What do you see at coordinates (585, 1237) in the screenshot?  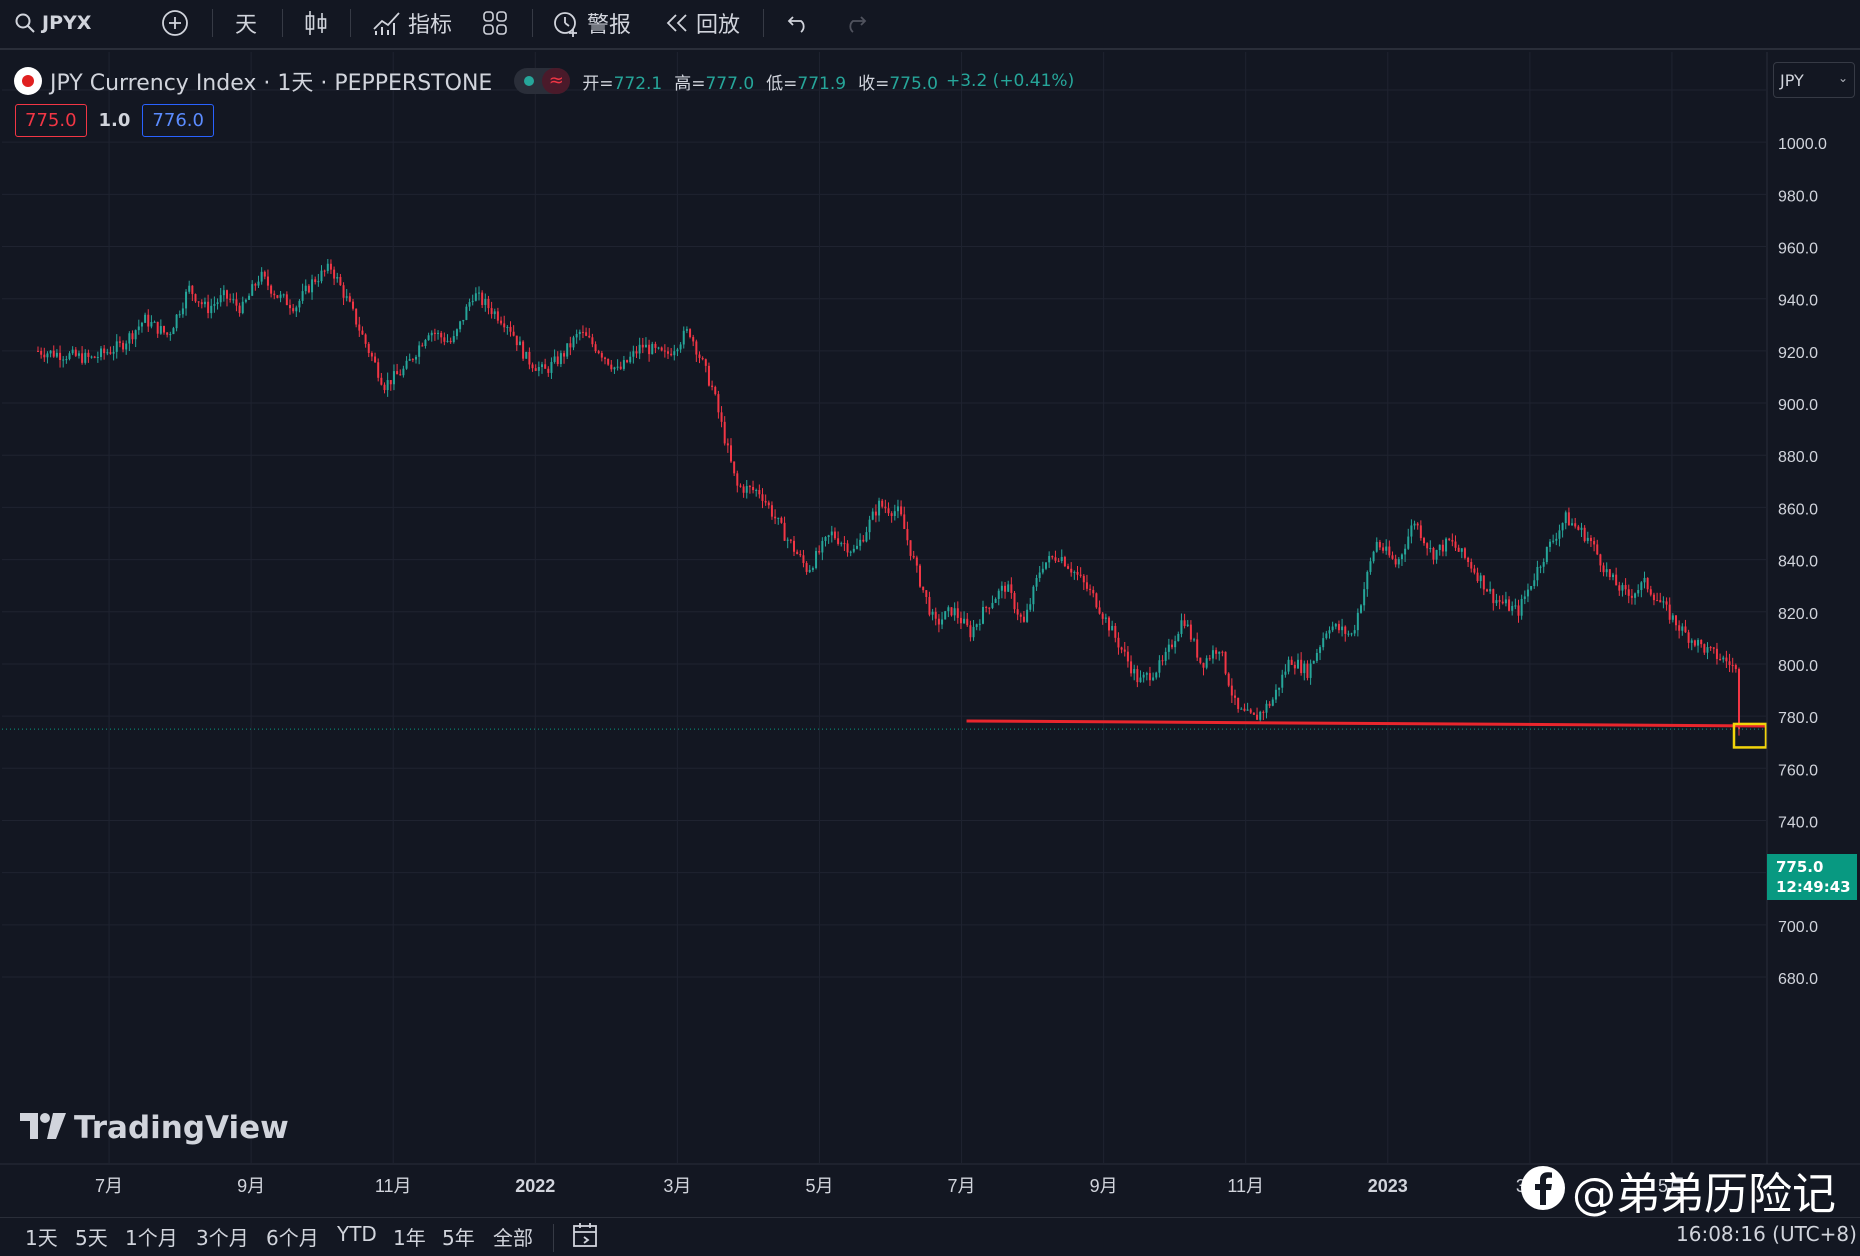 I see `goto-date-button` at bounding box center [585, 1237].